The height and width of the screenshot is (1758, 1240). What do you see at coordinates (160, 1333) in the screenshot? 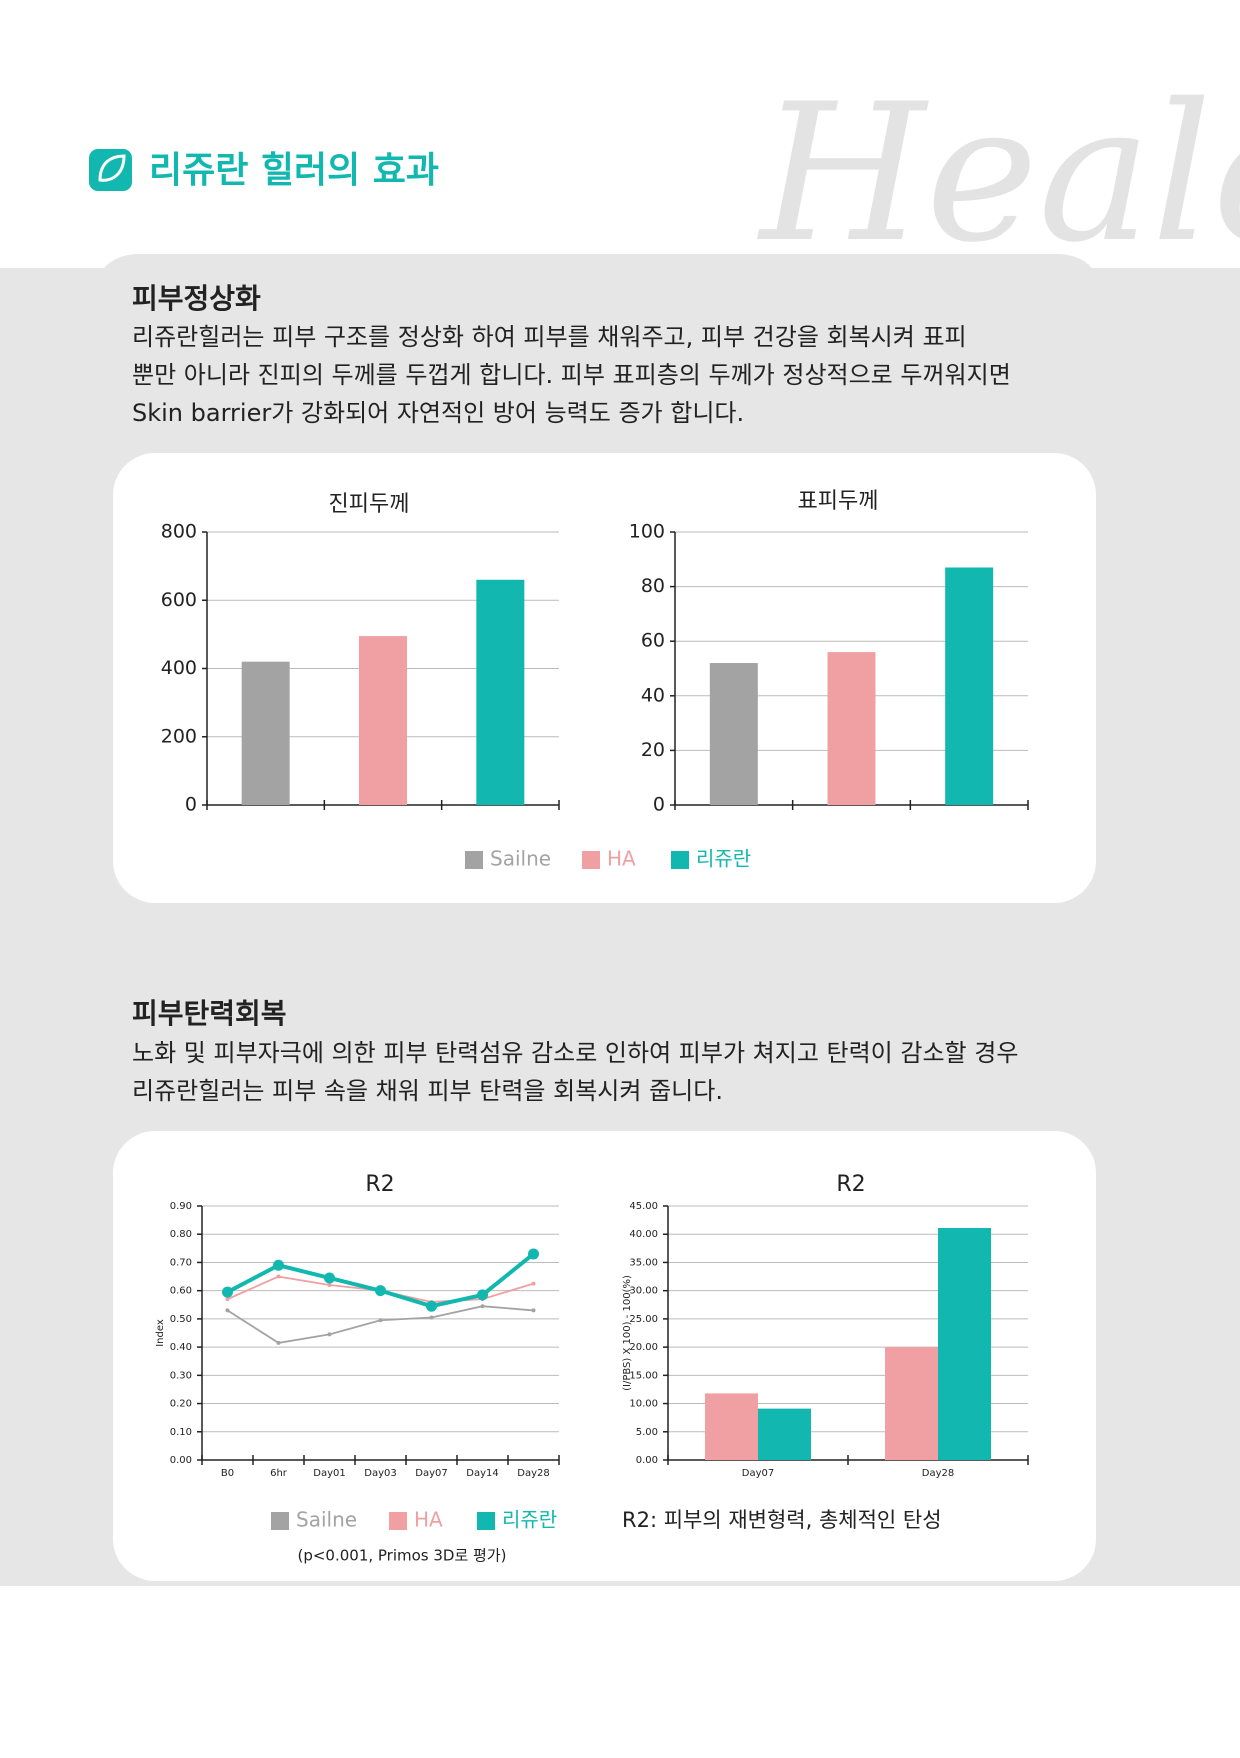
I see `y-axis-label: Index` at bounding box center [160, 1333].